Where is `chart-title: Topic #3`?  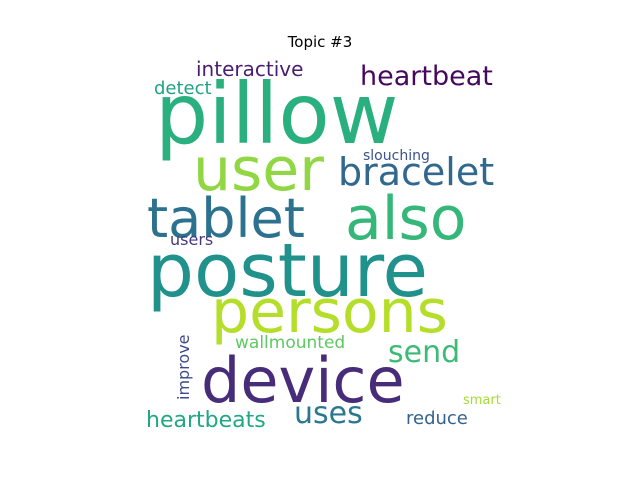
chart-title: Topic #3 is located at coordinates (320, 42).